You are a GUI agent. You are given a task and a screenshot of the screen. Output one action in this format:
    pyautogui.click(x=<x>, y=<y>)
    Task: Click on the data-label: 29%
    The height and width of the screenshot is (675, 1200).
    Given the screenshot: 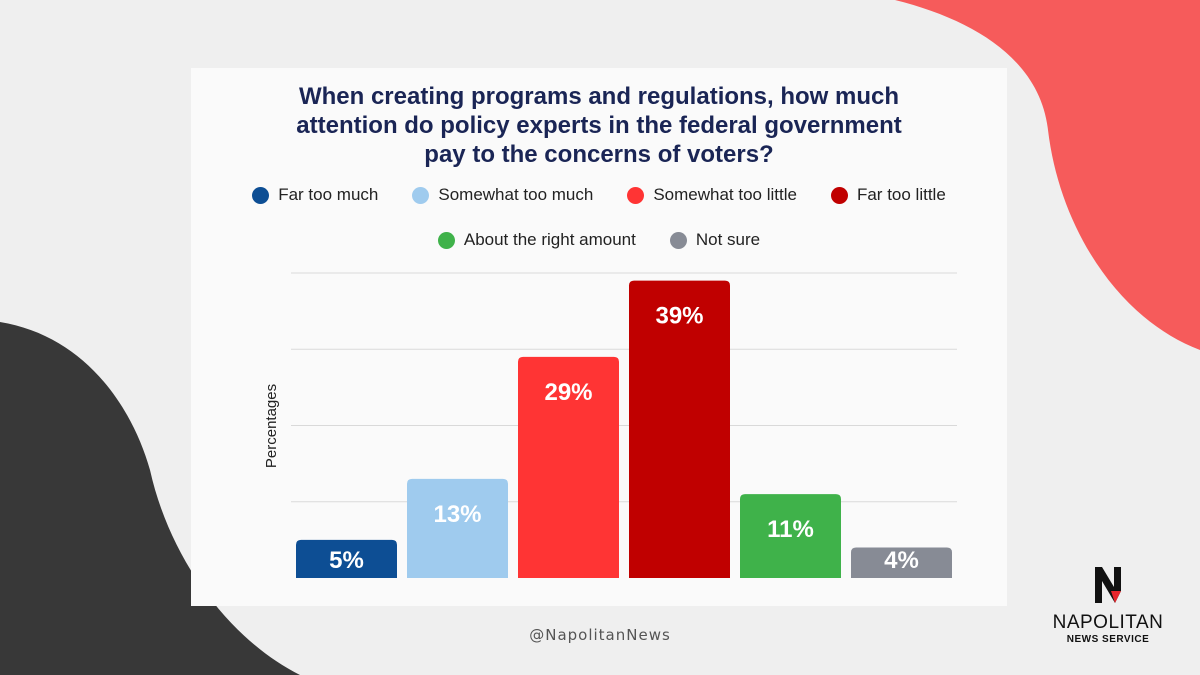 What is the action you would take?
    pyautogui.click(x=568, y=392)
    